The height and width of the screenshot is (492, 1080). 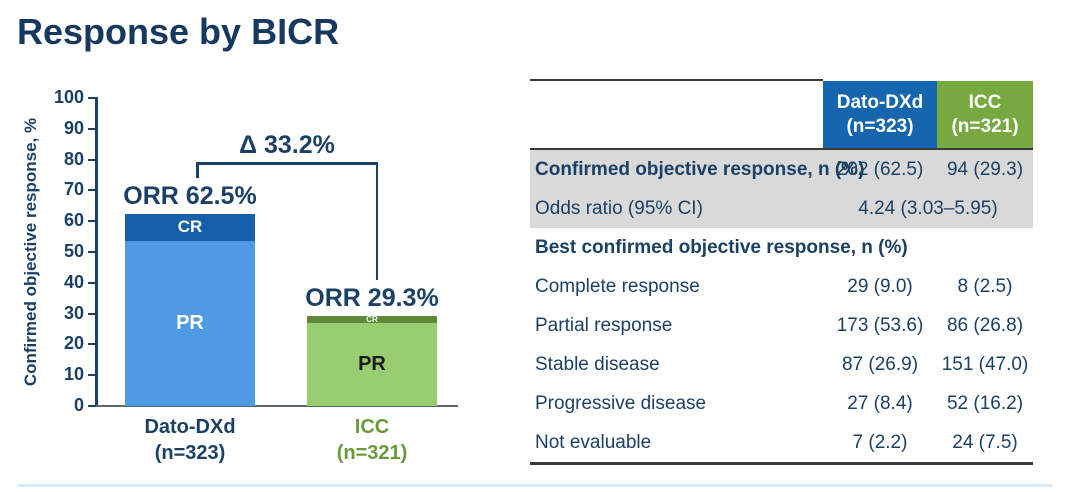 What do you see at coordinates (73, 281) in the screenshot?
I see `y-tick-label: 40` at bounding box center [73, 281].